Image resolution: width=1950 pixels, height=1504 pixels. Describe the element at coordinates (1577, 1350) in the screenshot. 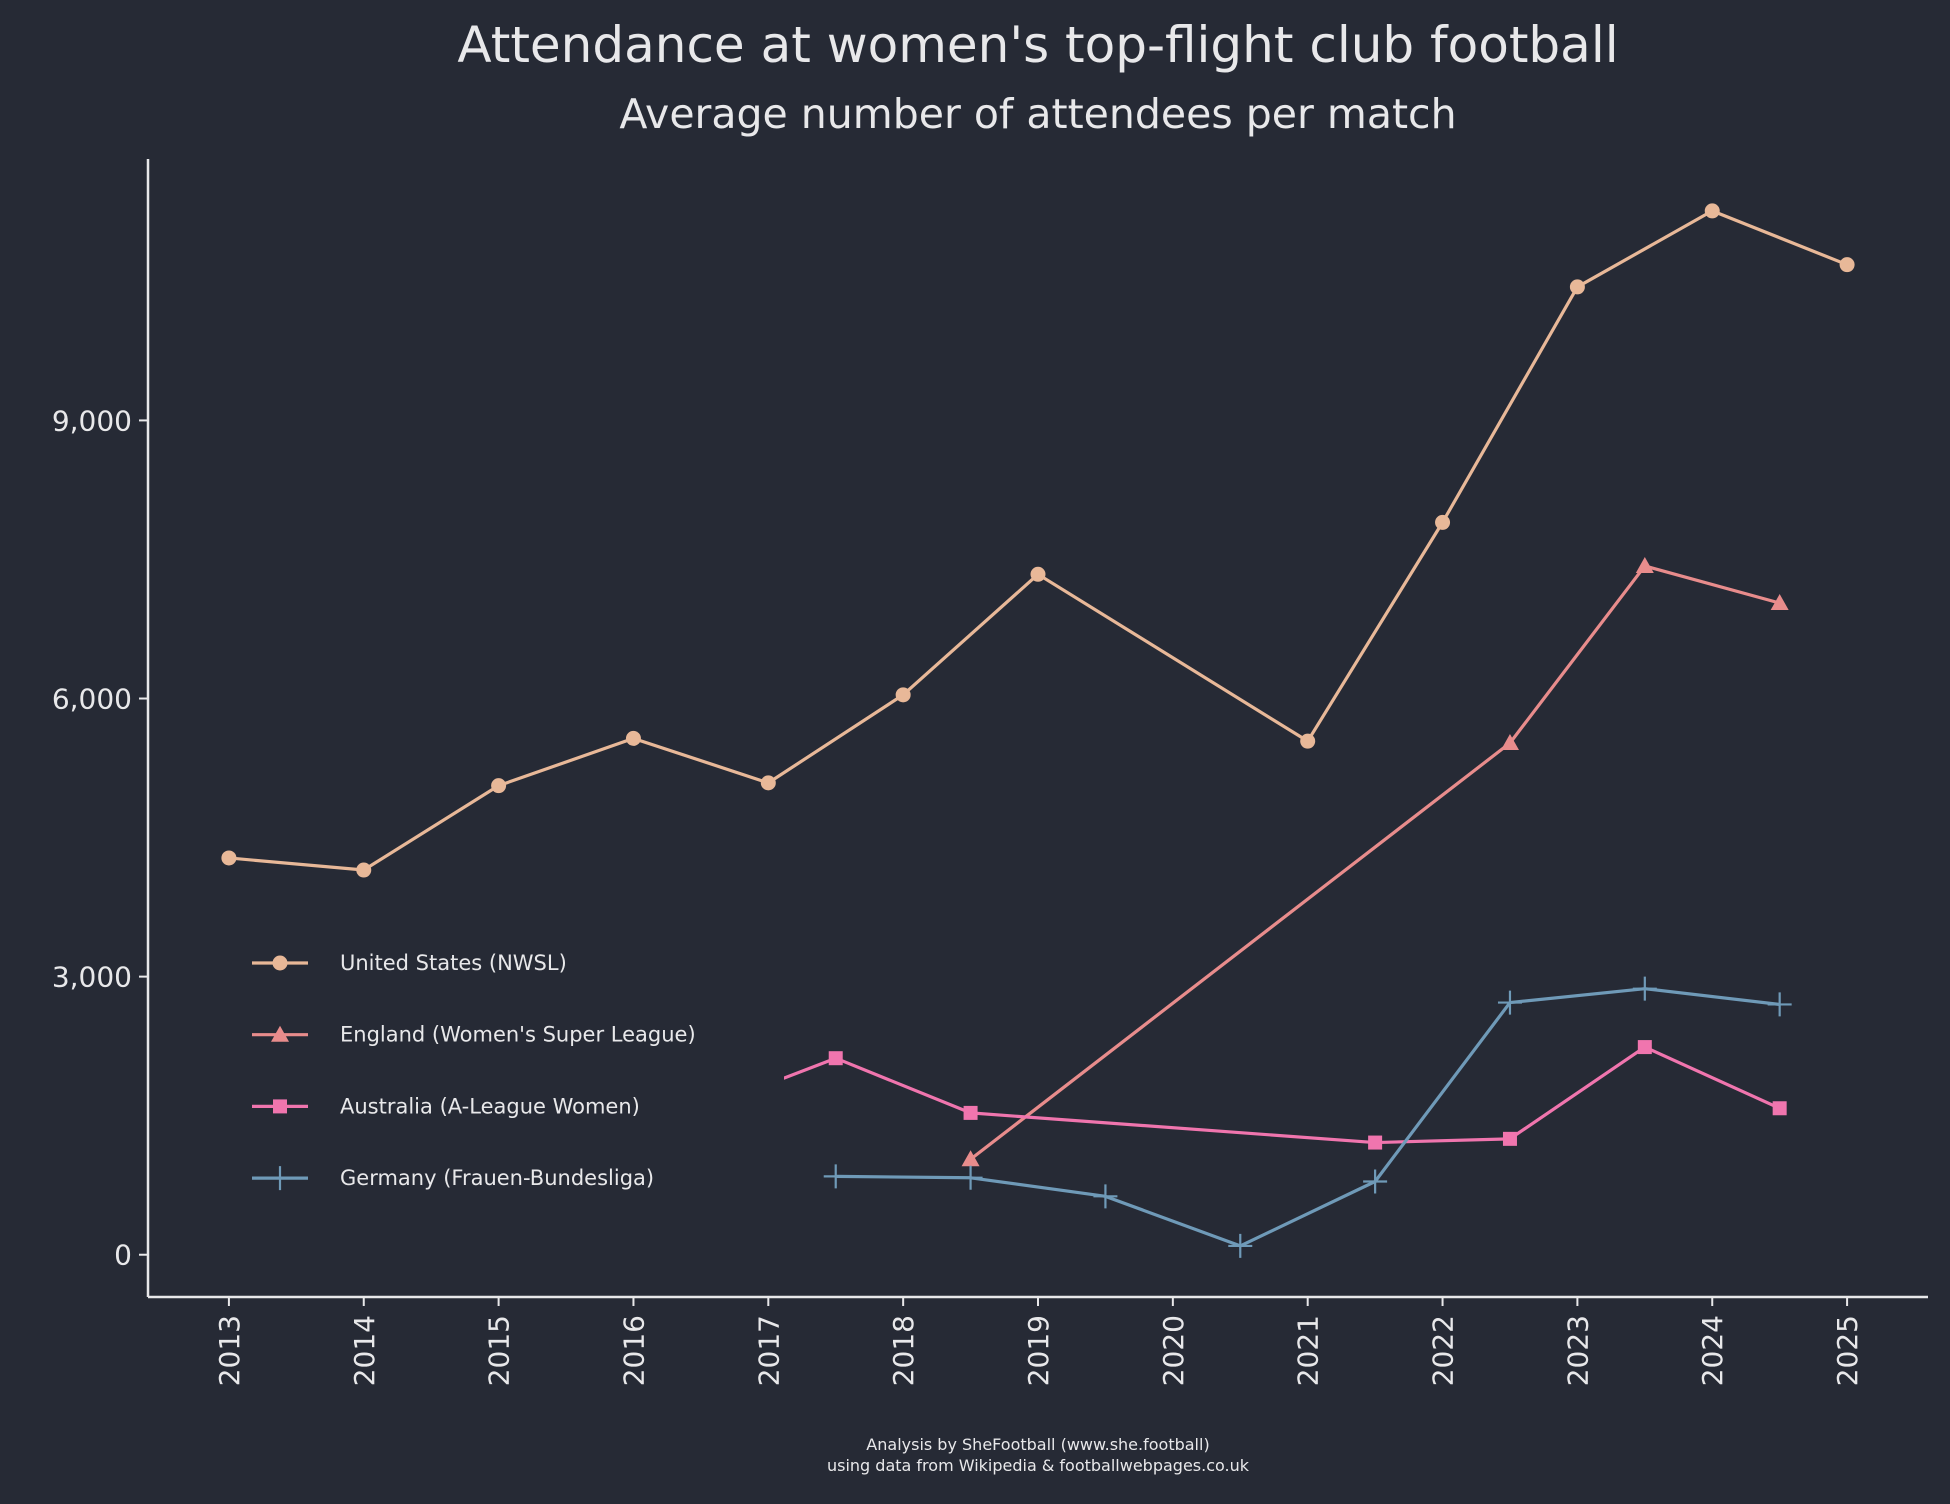

I see `x-tick-label: 2023` at that location.